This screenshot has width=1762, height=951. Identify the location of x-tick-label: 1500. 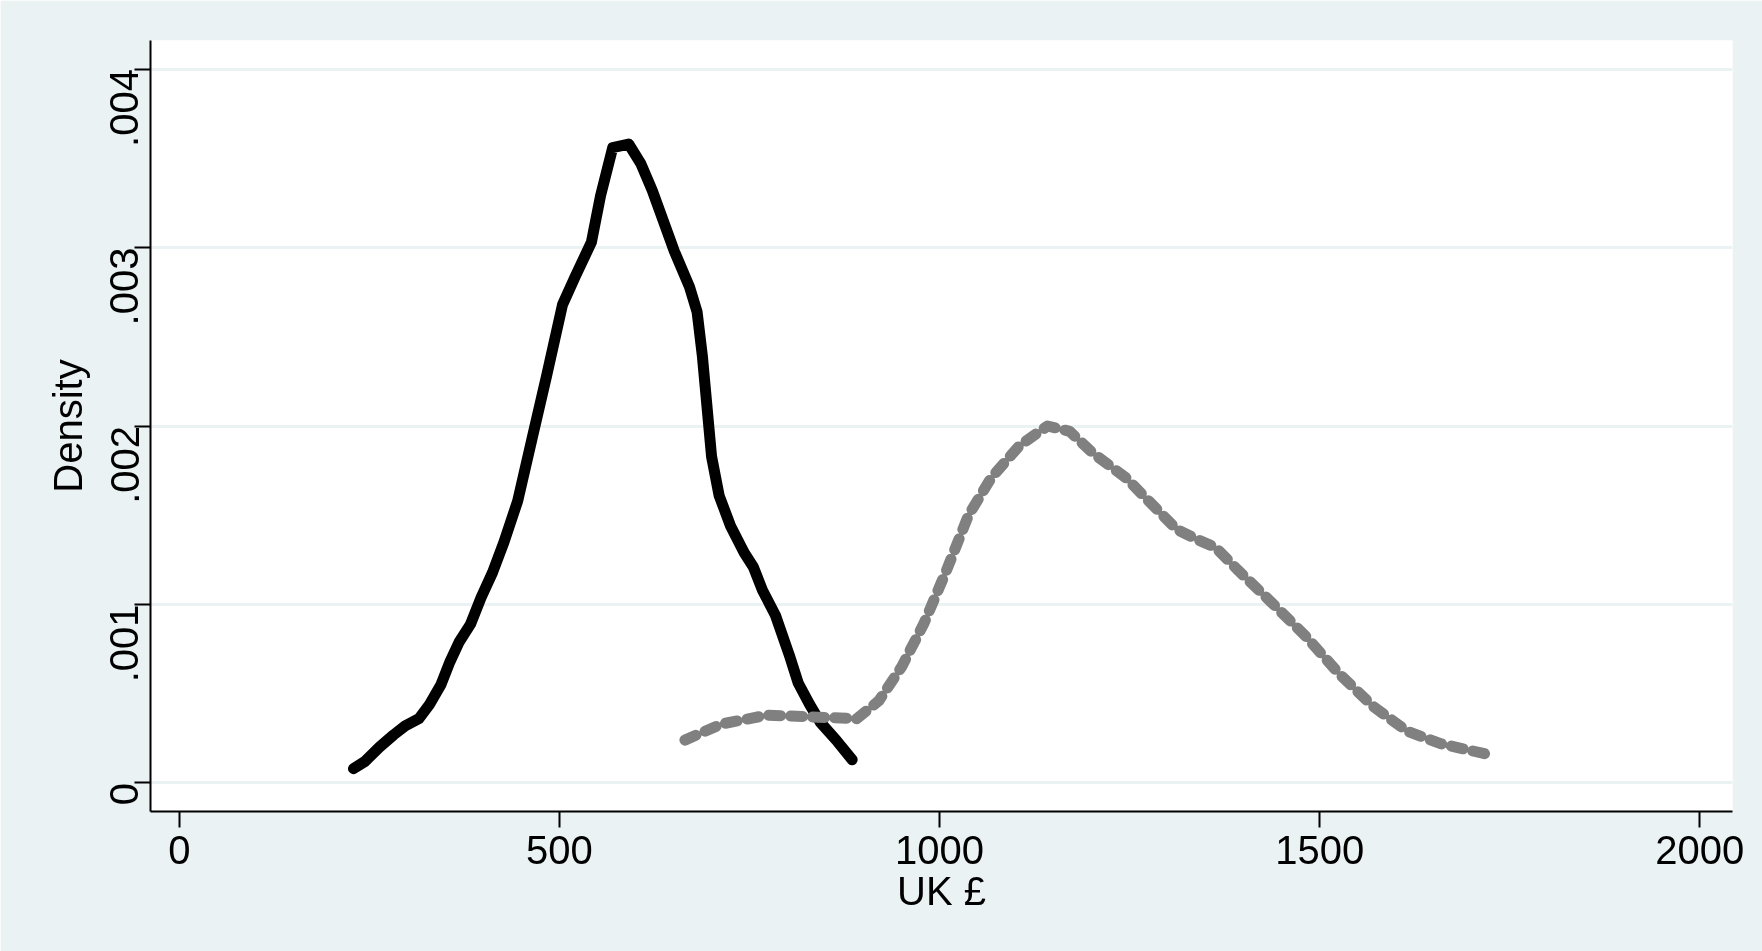
(1320, 849).